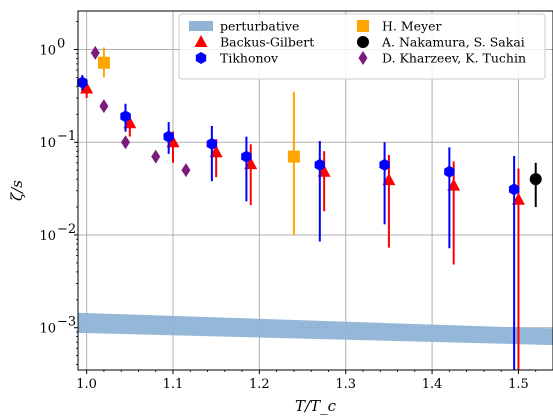 The width and height of the screenshot is (553, 417). What do you see at coordinates (363, 58) in the screenshot?
I see `legend-marker-diamond` at bounding box center [363, 58].